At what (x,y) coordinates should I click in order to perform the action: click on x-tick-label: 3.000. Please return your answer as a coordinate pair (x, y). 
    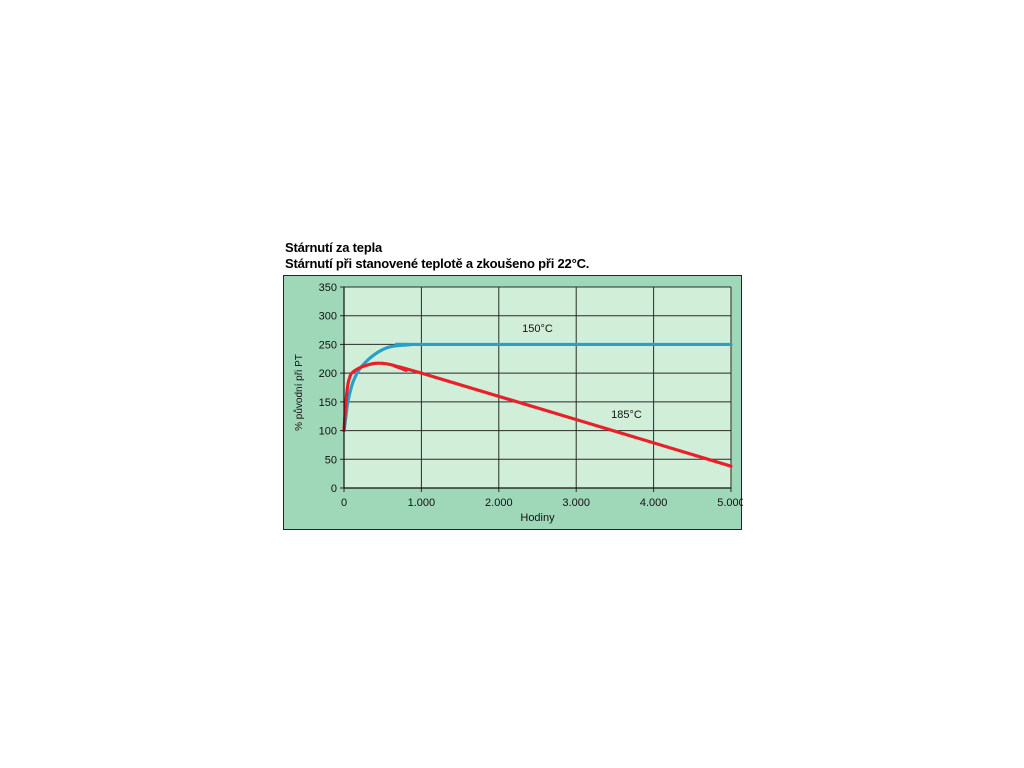
    Looking at the image, I should click on (576, 503).